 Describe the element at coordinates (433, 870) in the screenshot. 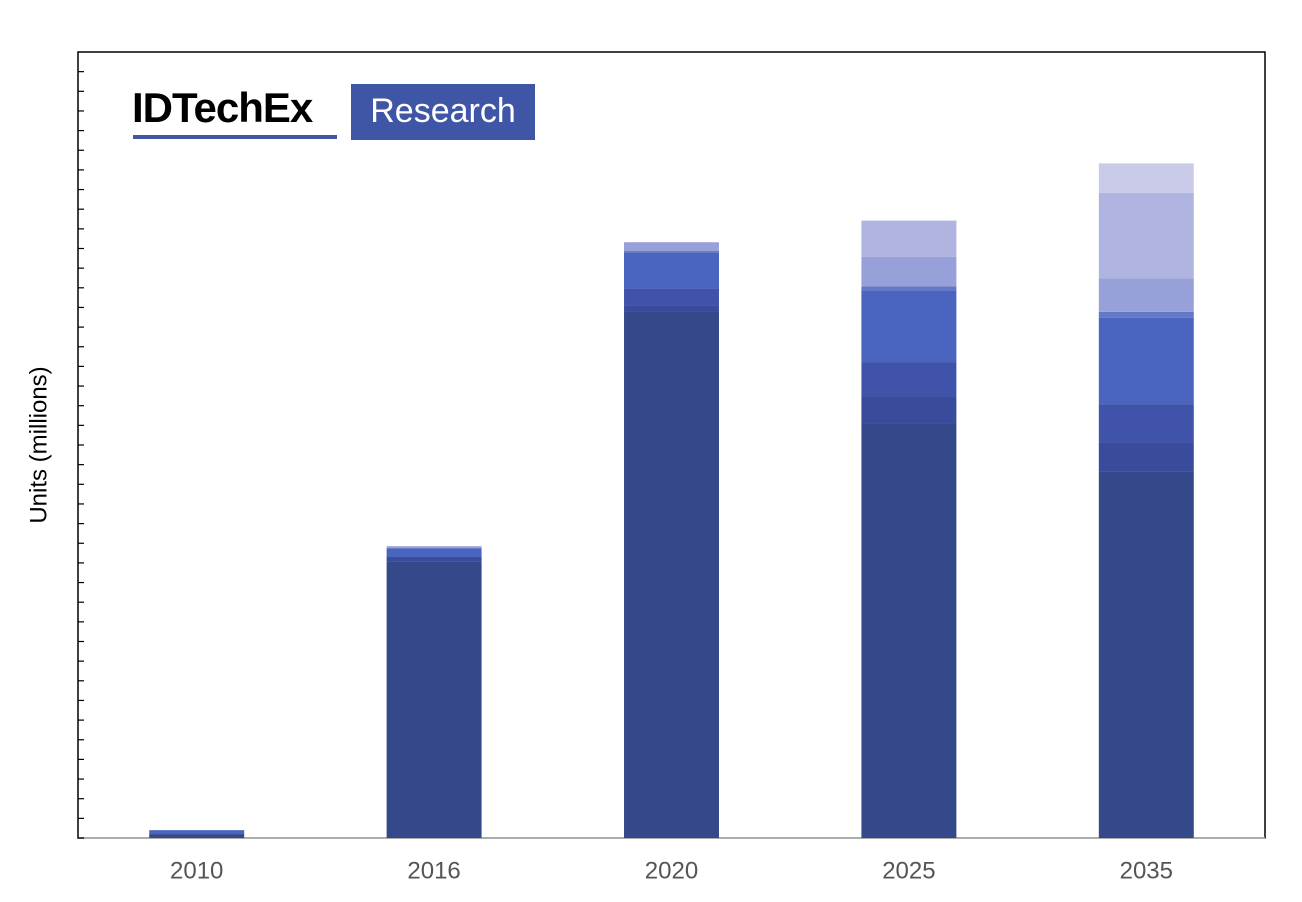

I see `x-tick-label: 2016` at that location.